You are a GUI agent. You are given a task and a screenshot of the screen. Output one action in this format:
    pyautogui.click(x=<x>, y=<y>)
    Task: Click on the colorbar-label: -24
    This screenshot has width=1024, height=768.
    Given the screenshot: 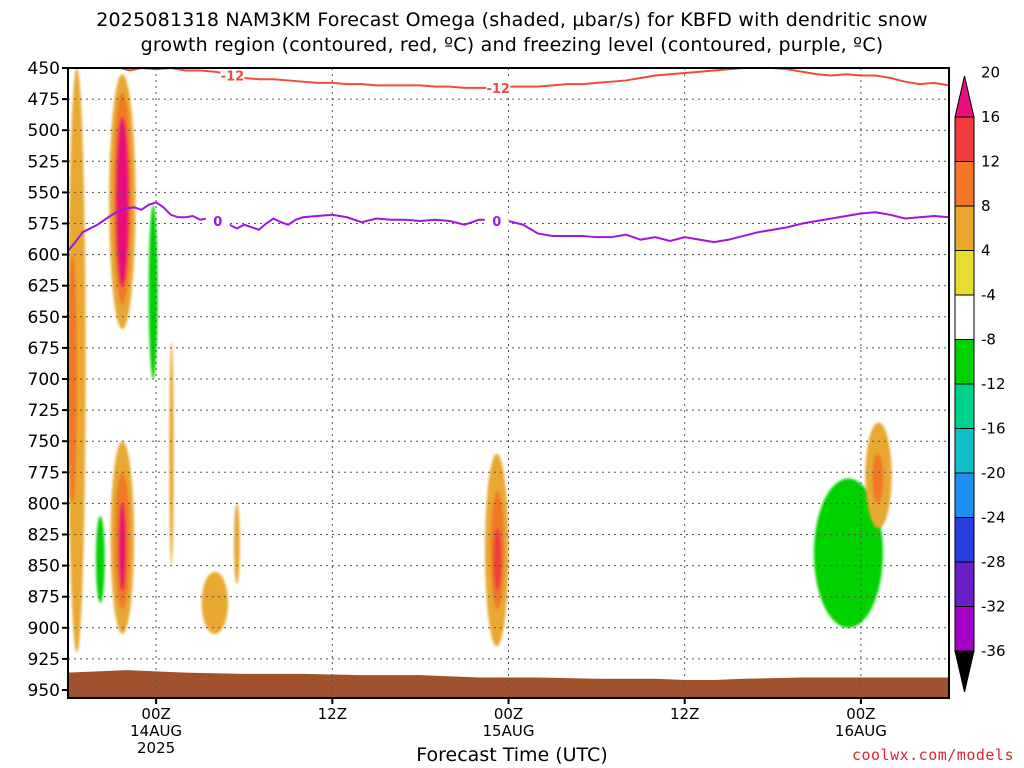 What is the action you would take?
    pyautogui.click(x=993, y=518)
    